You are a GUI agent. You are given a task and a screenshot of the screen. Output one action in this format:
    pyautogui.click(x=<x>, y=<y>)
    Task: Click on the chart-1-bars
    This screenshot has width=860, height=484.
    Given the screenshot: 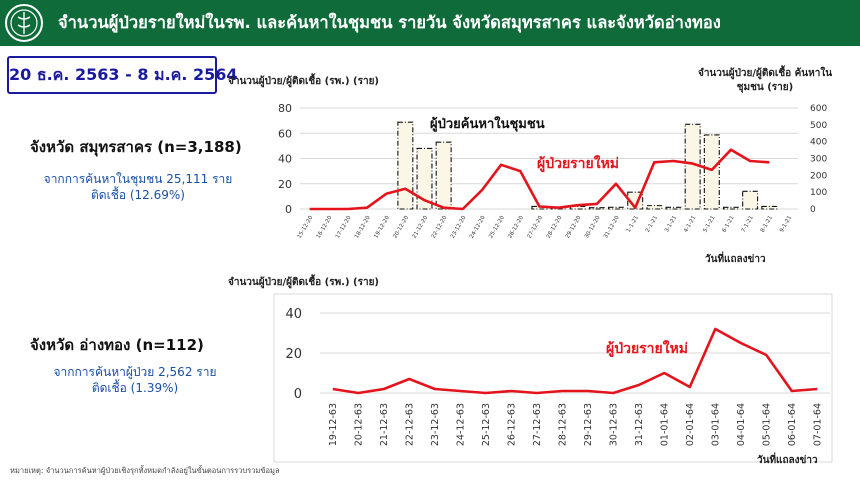 What is the action you would take?
    pyautogui.click(x=587, y=165)
    